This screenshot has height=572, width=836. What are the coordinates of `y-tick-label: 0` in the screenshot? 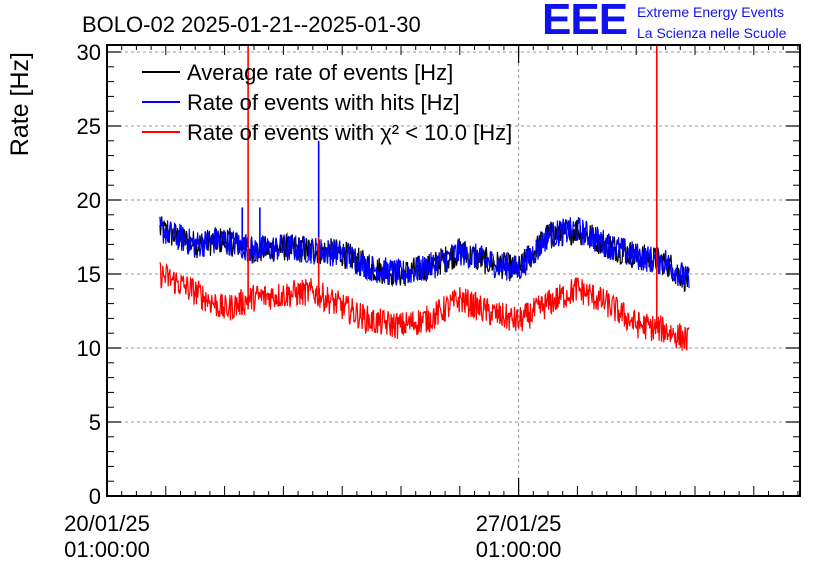 It's located at (95, 496).